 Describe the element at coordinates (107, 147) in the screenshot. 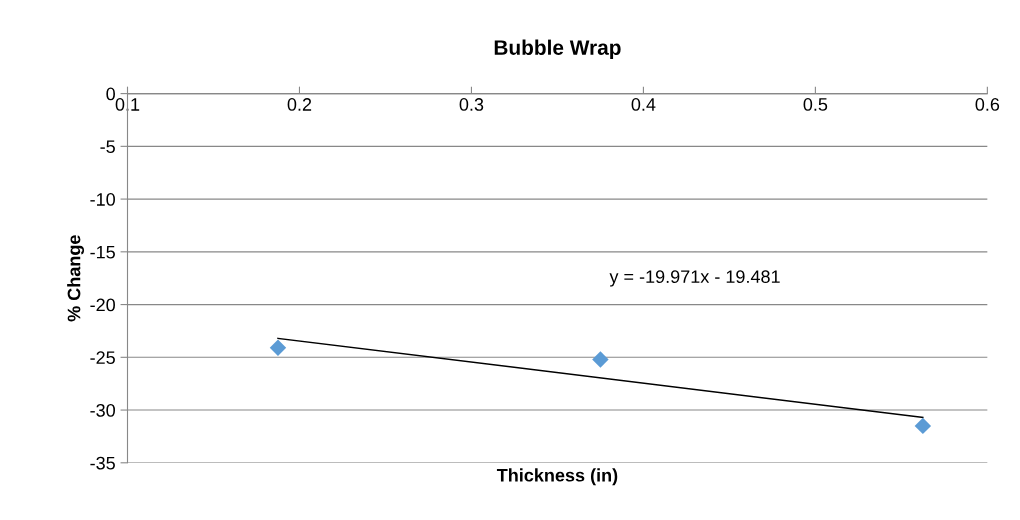

I see `y-tick-label: -5` at that location.